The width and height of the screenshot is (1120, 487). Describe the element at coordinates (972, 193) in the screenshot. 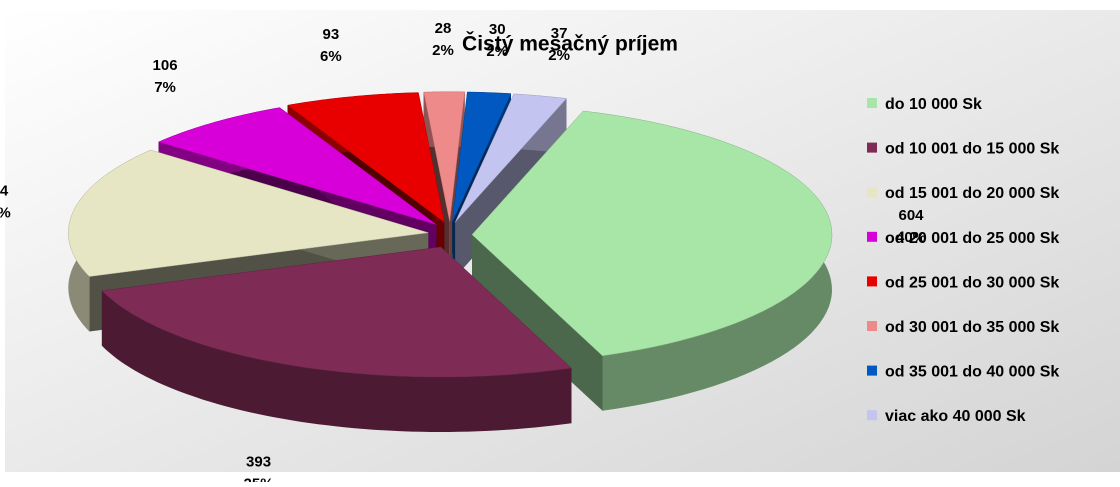

I see `legend-label: od 15 001 do 20 000 Sk` at that location.